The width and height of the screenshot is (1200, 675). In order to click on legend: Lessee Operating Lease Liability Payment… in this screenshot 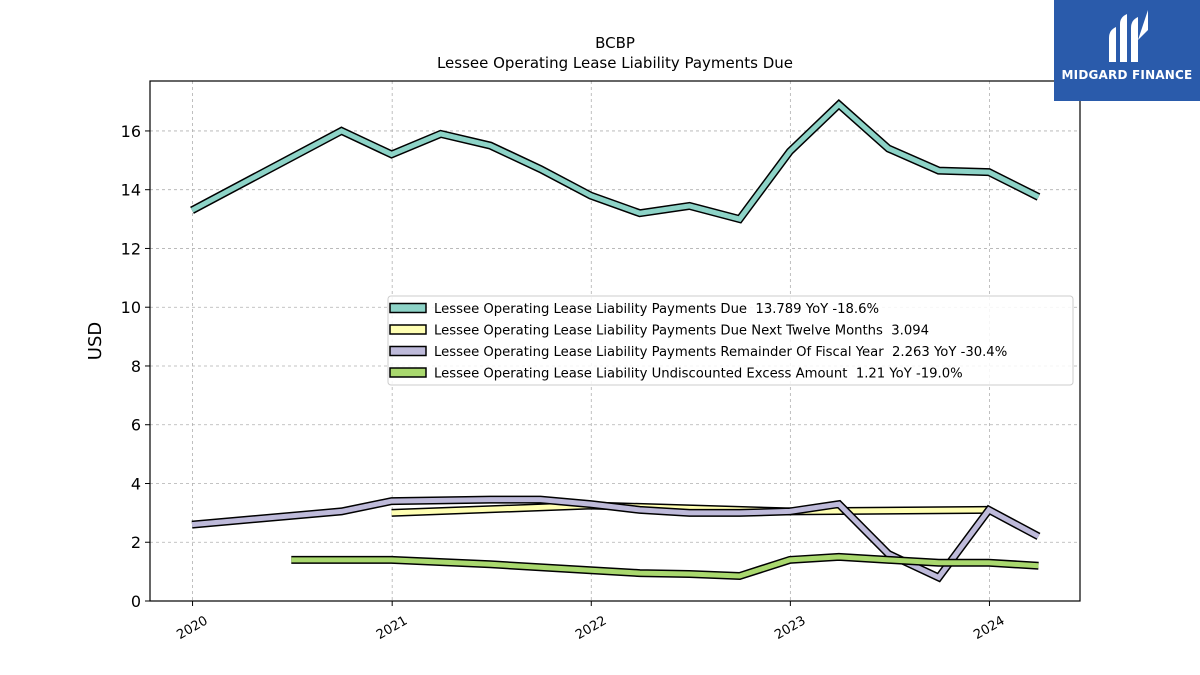, I will do `click(730, 340)`.